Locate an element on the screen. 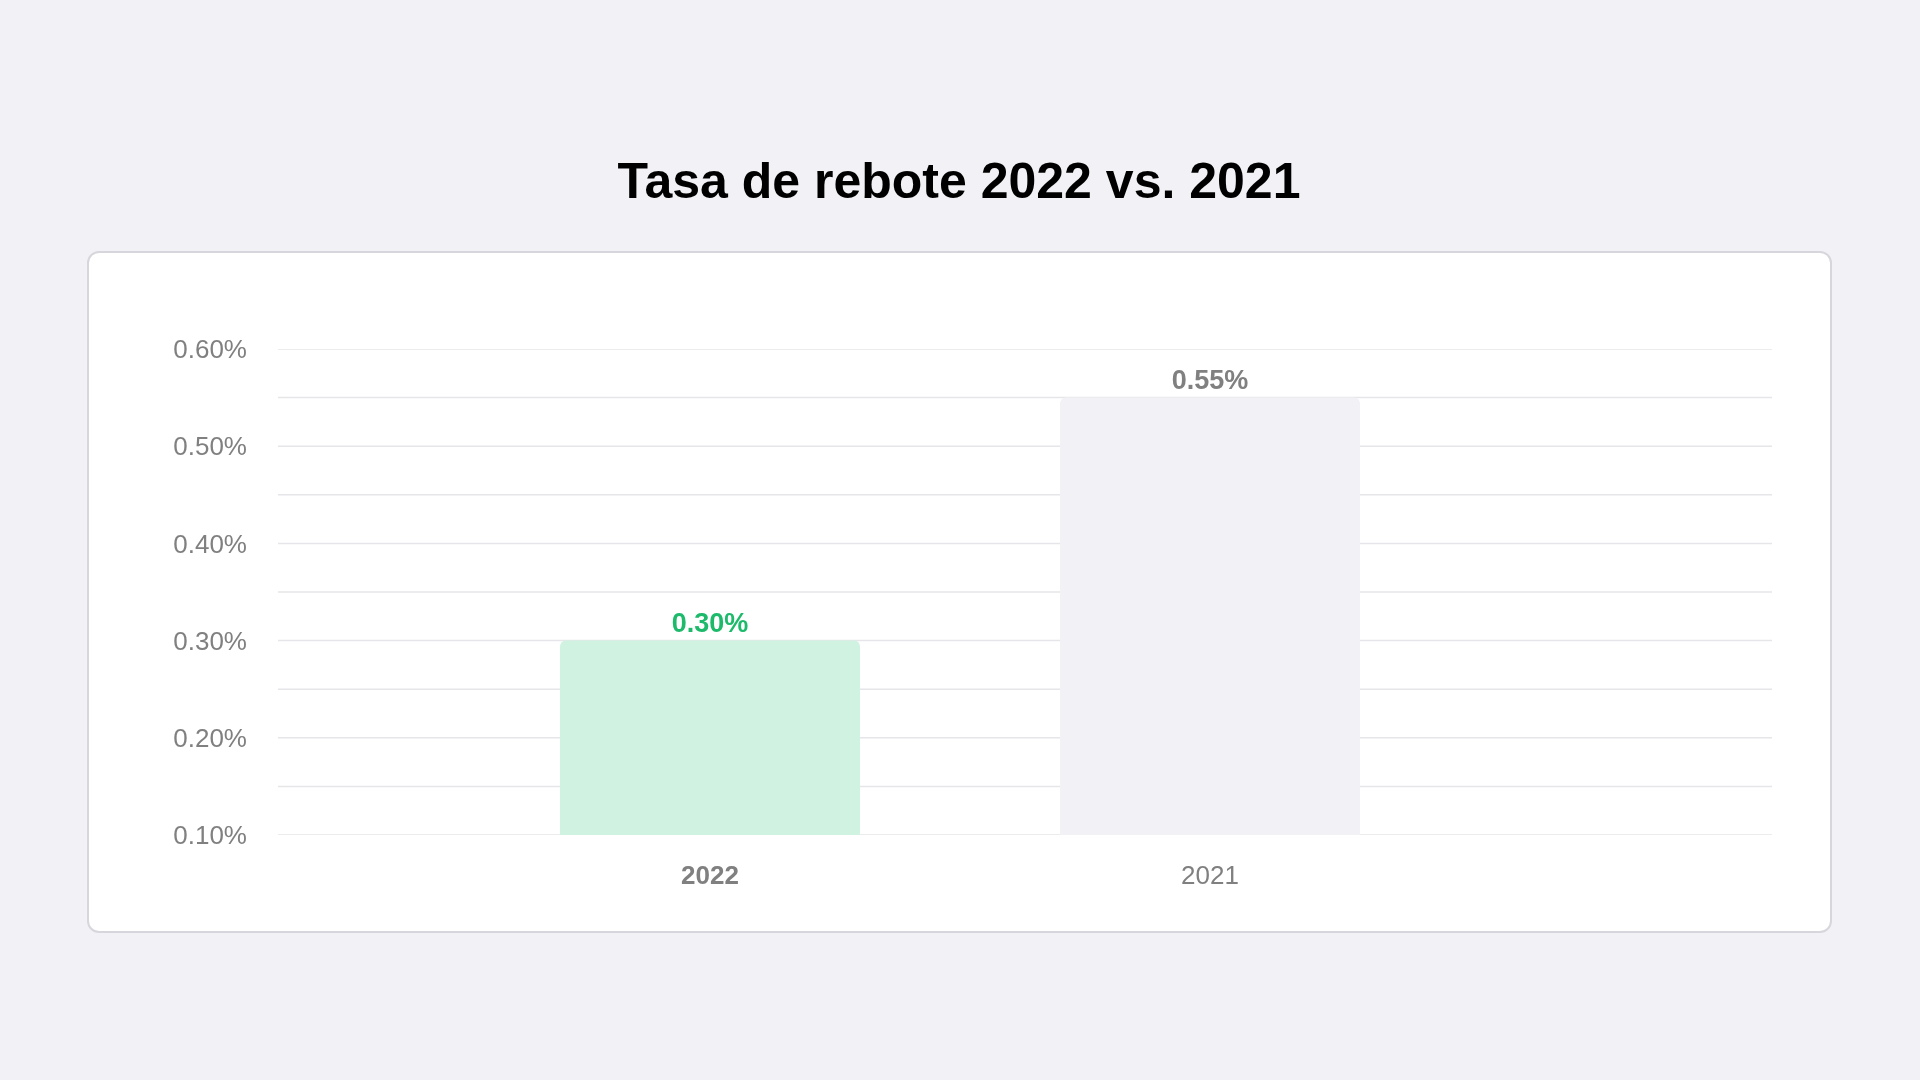  x-tick-label: 2021 is located at coordinates (1210, 875).